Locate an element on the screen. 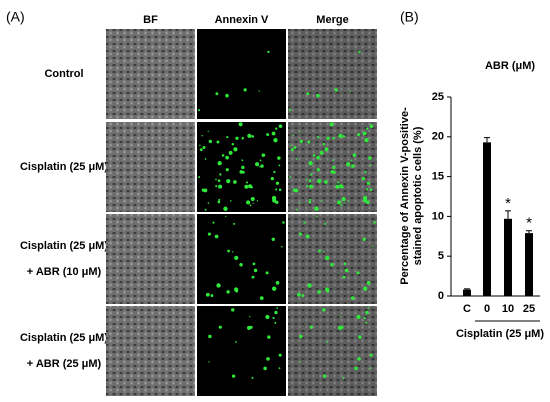  x-tick-label: 25 is located at coordinates (529, 309).